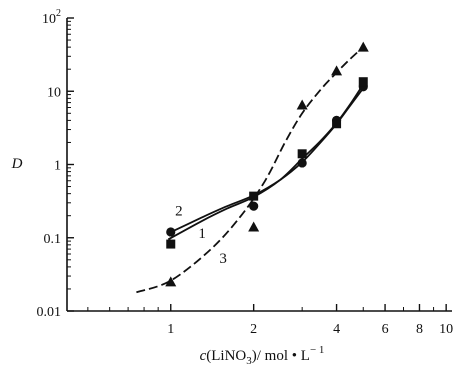 The width and height of the screenshot is (459, 375). Describe the element at coordinates (203, 356) in the screenshot. I see `x-axis-title-symbol: c` at that location.